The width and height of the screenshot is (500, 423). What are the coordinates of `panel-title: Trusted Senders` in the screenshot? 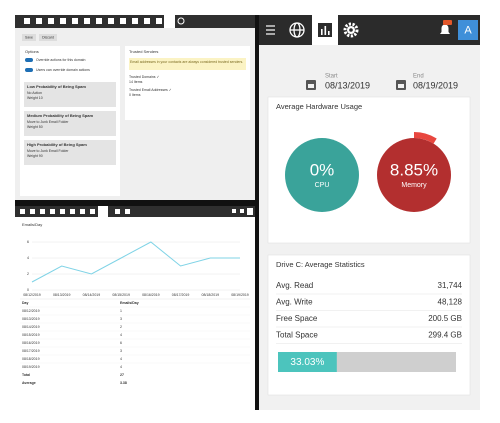 It's located at (143, 51).